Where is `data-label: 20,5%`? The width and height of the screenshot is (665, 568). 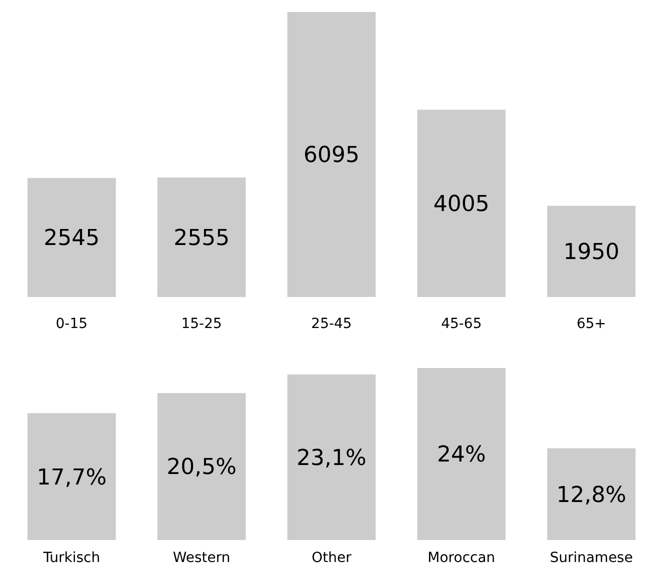
data-label: 20,5% is located at coordinates (201, 467).